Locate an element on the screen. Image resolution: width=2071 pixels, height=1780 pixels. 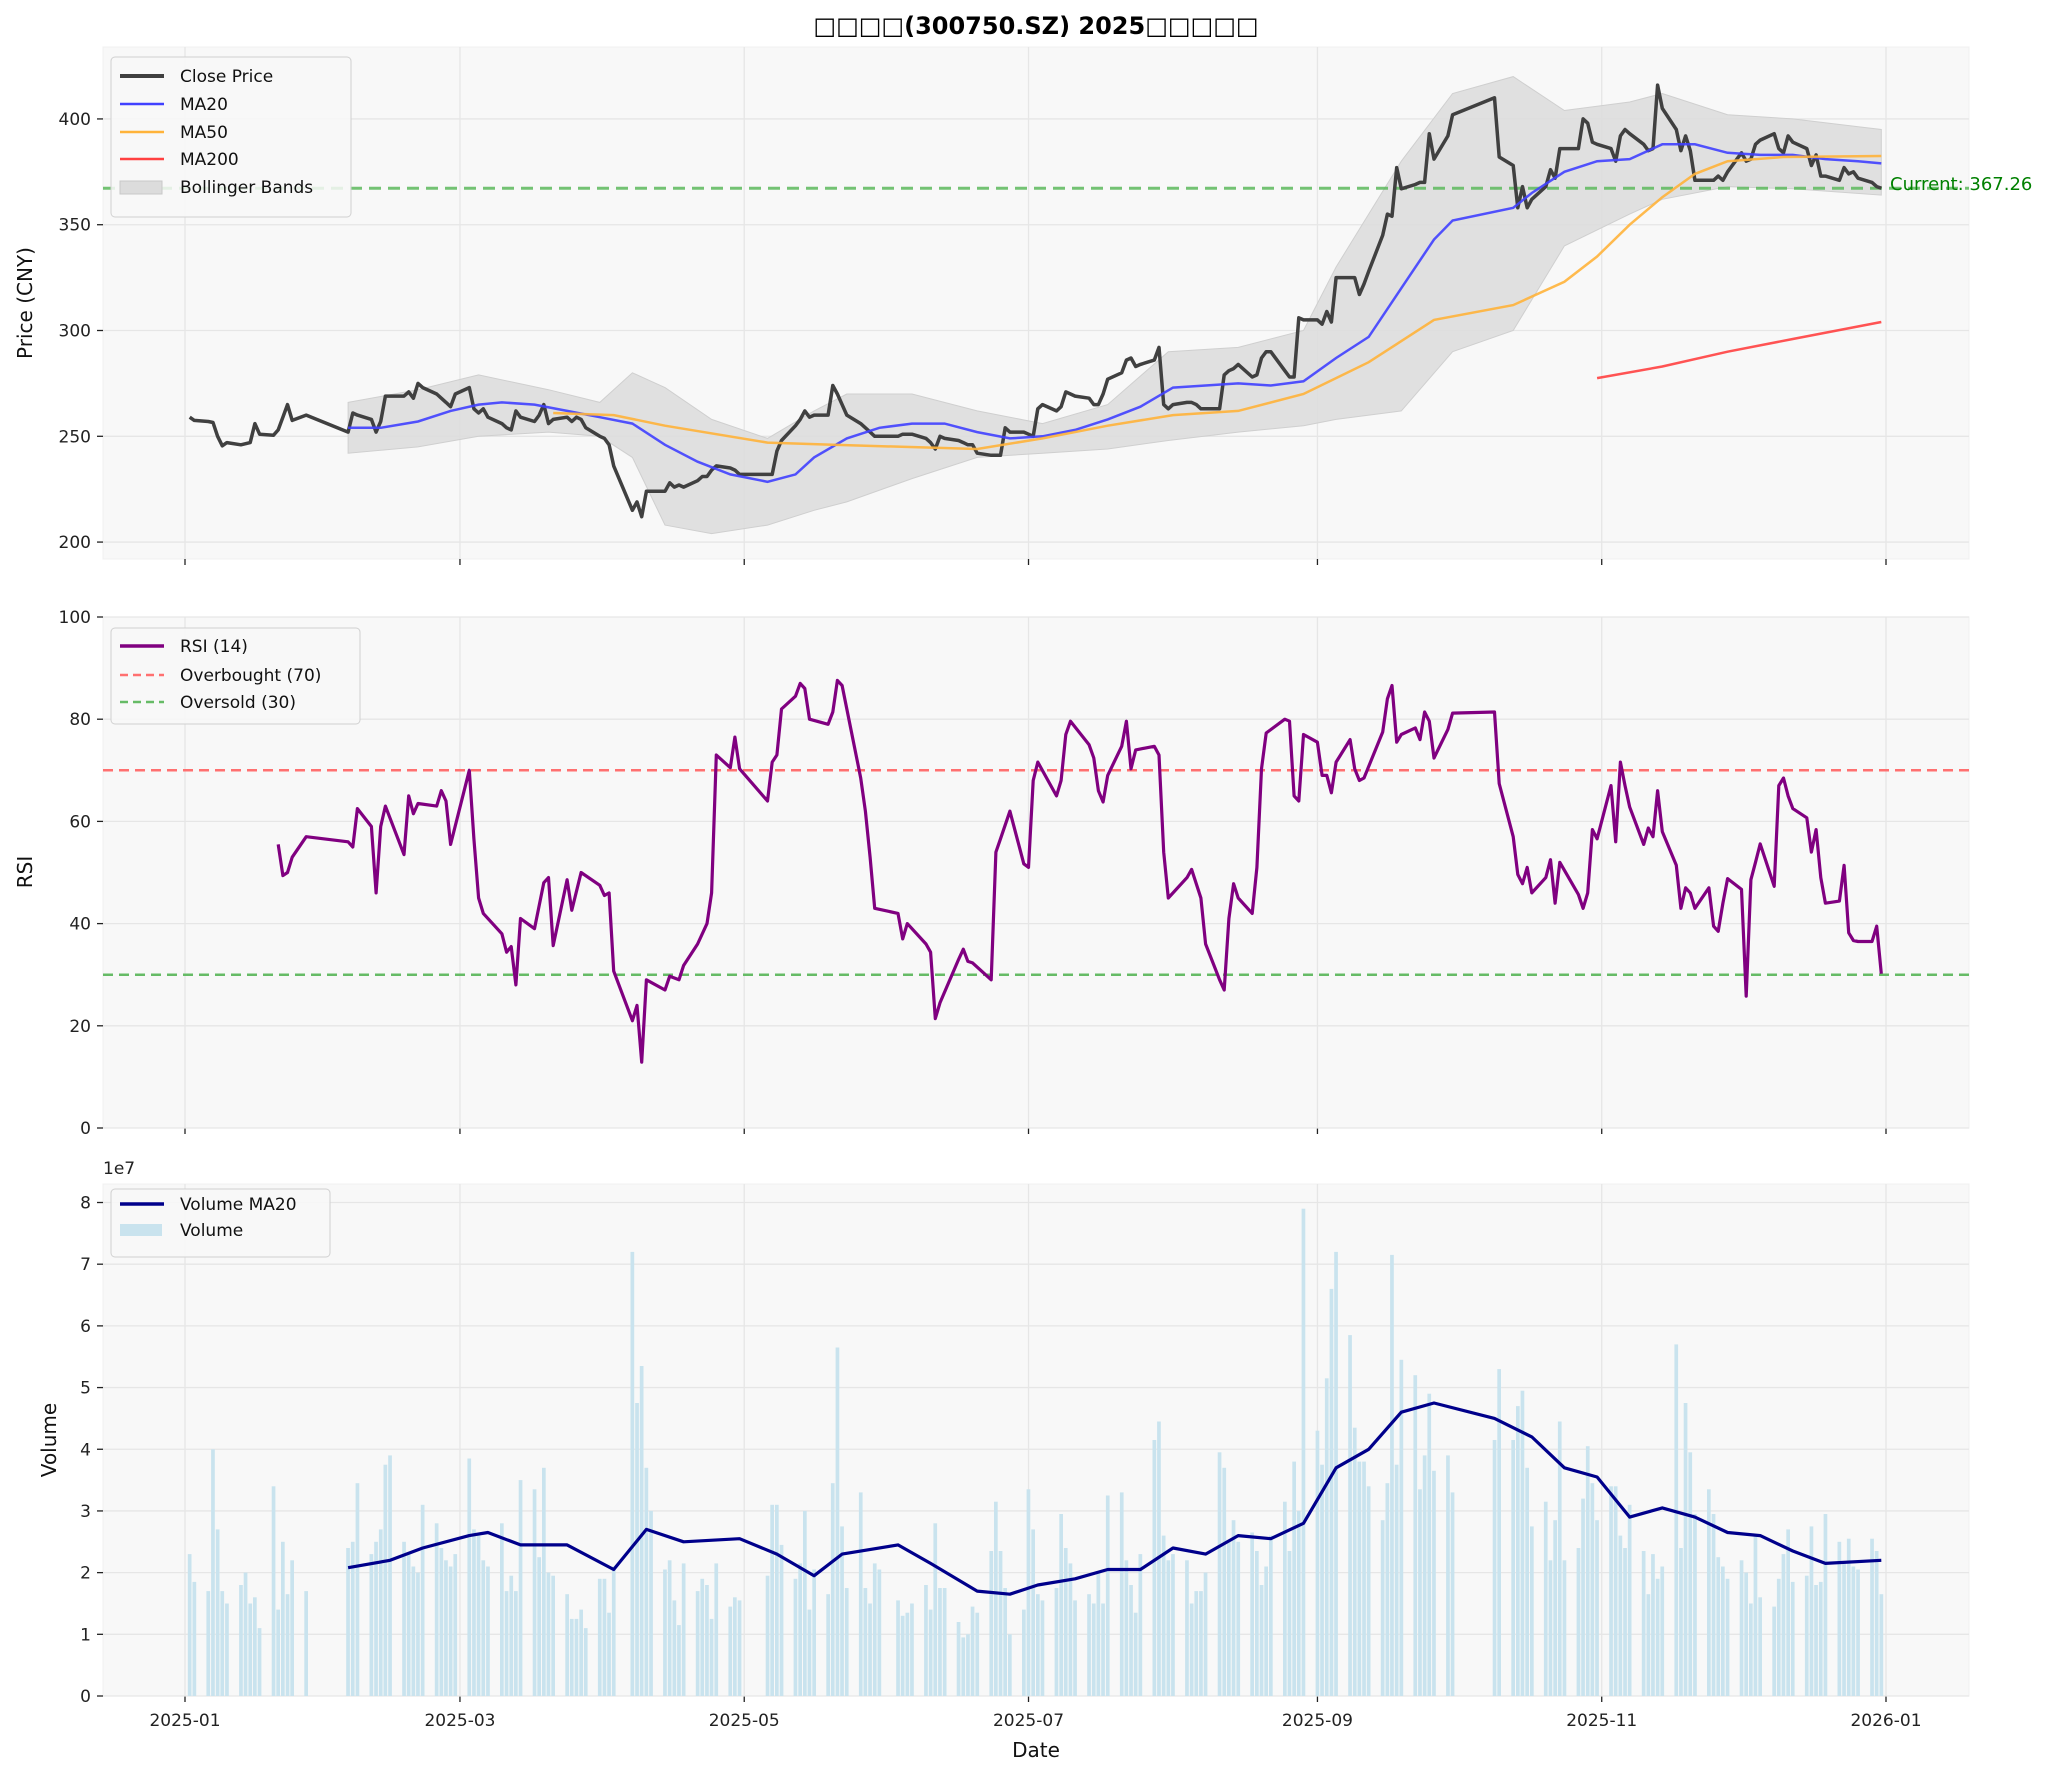
legend-label-close: Close Price is located at coordinates (226, 77).